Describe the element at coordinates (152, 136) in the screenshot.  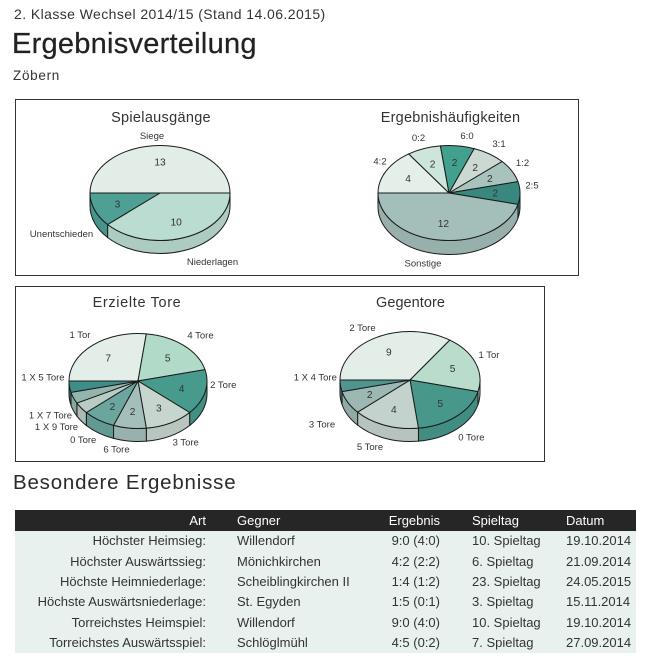
I see `svg-text: Siege` at that location.